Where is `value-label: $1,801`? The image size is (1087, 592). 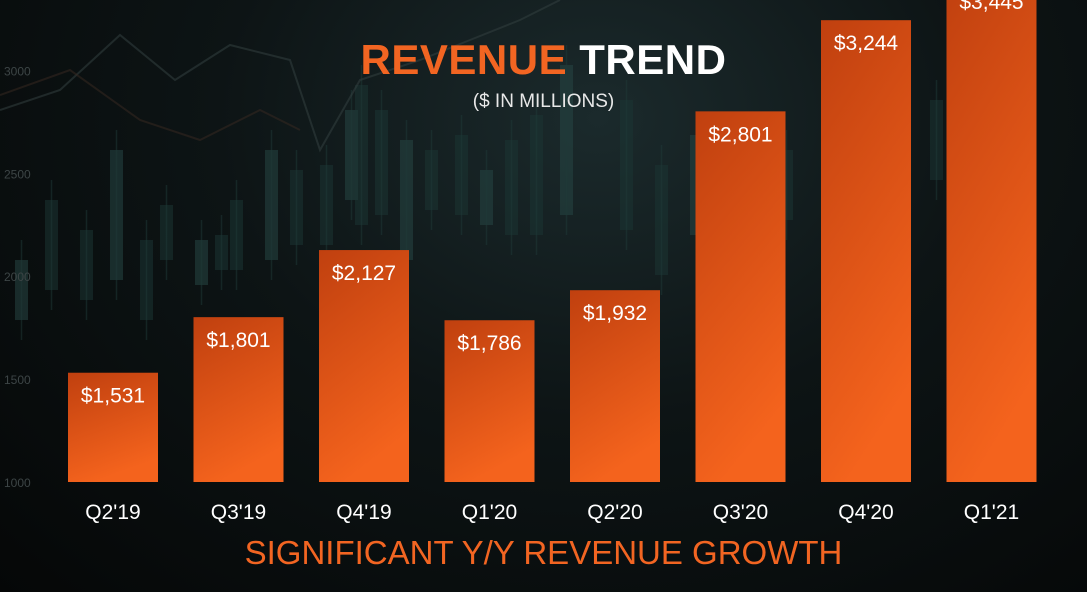 value-label: $1,801 is located at coordinates (238, 340).